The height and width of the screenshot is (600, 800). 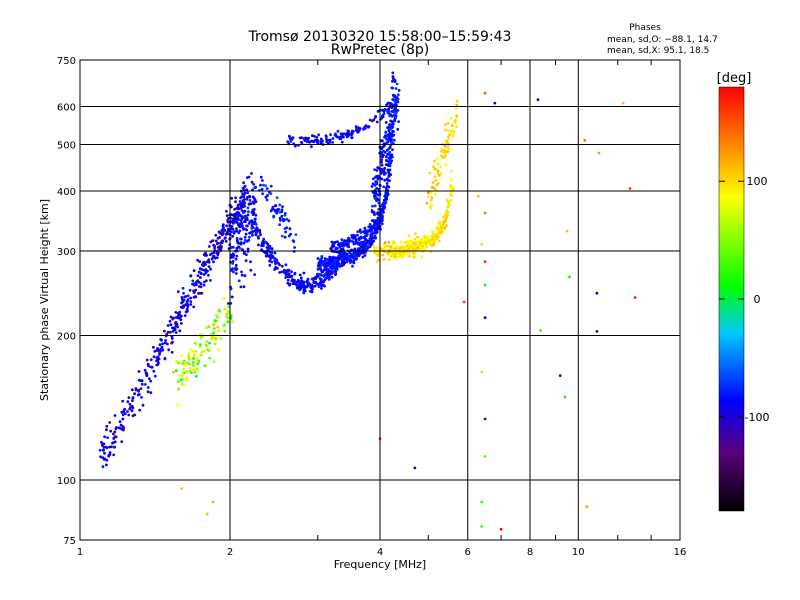 What do you see at coordinates (468, 552) in the screenshot?
I see `x-tick-label: 6` at bounding box center [468, 552].